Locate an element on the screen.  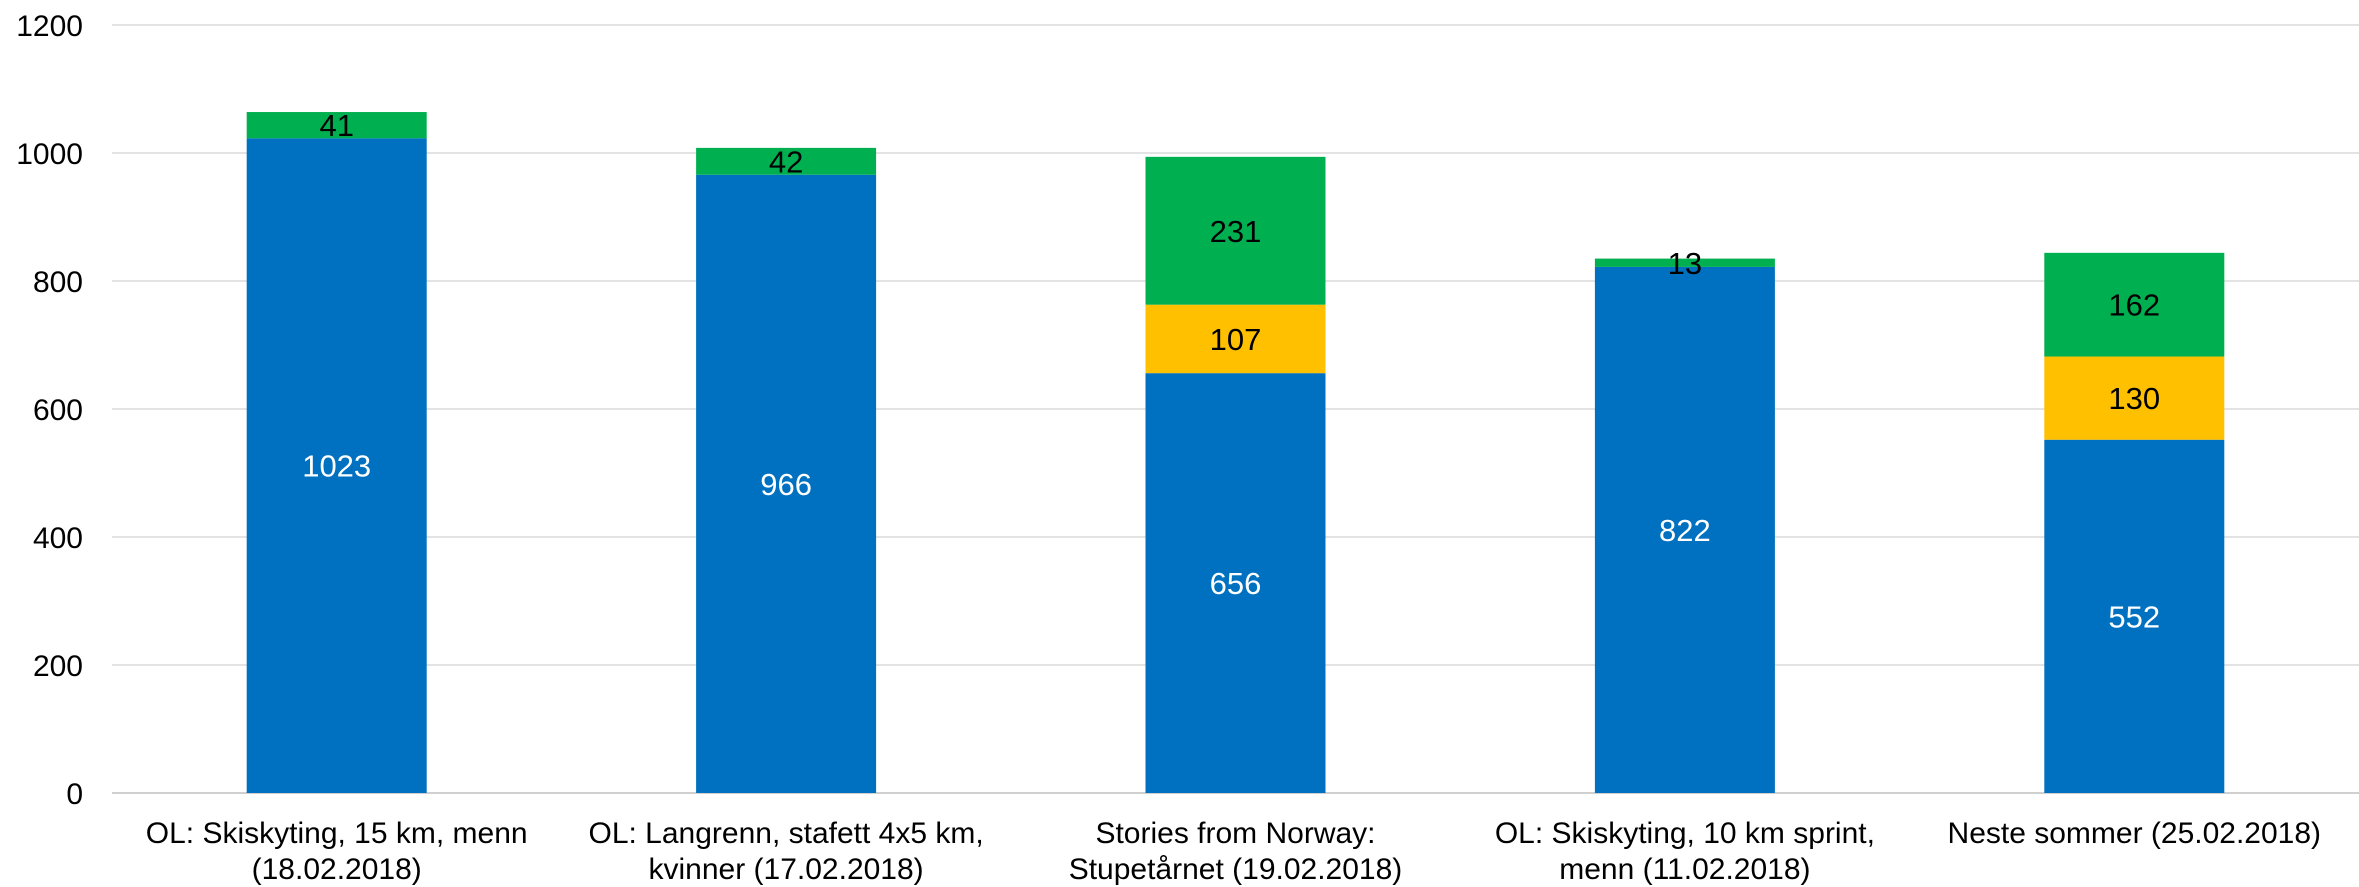
data-label: 41 is located at coordinates (336, 125).